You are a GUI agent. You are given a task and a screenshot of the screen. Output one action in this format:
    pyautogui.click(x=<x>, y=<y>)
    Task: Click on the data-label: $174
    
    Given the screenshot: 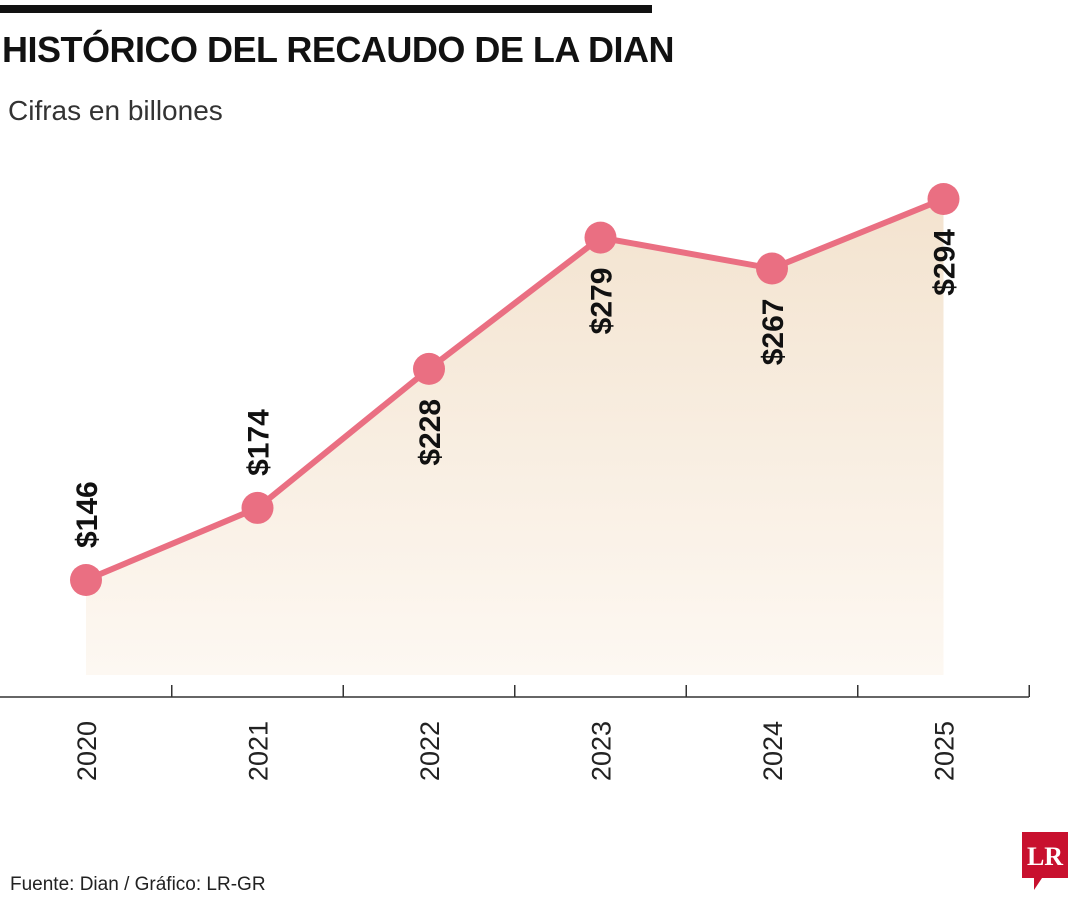 What is the action you would take?
    pyautogui.click(x=259, y=442)
    